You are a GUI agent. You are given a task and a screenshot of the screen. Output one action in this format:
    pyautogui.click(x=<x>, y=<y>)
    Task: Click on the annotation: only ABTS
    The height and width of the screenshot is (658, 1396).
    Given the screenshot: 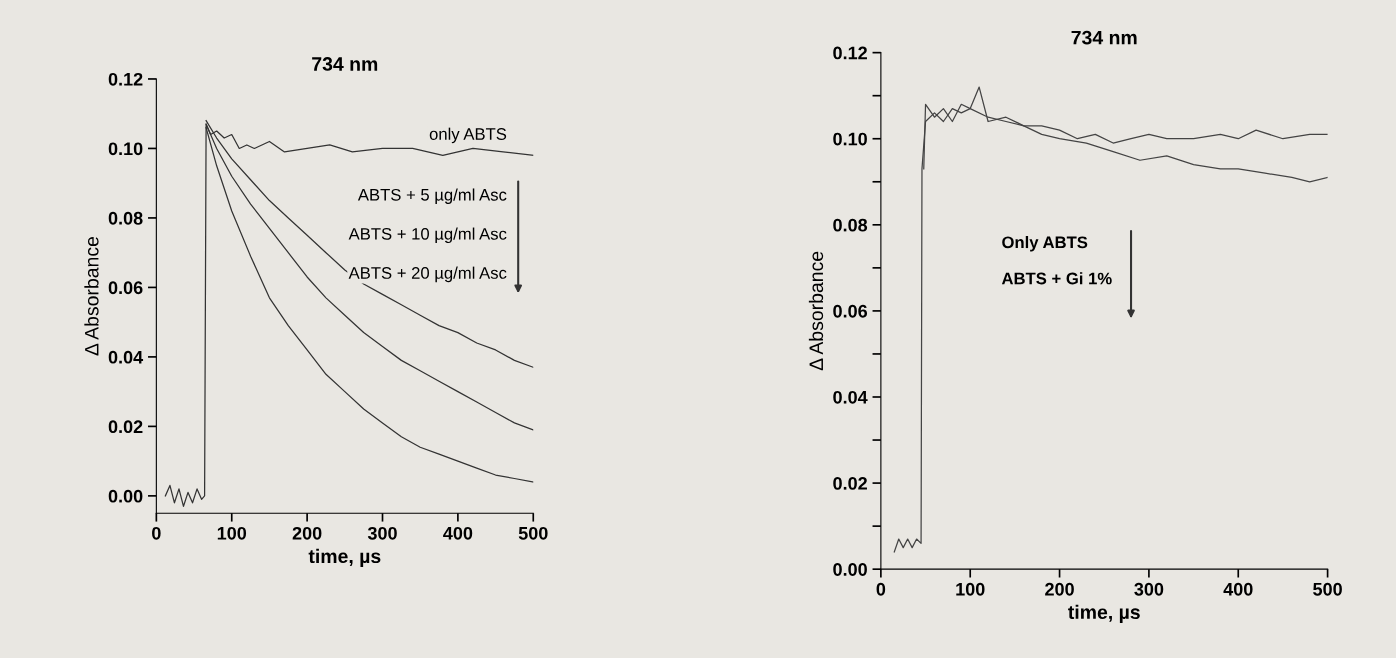 What is the action you would take?
    pyautogui.click(x=468, y=135)
    